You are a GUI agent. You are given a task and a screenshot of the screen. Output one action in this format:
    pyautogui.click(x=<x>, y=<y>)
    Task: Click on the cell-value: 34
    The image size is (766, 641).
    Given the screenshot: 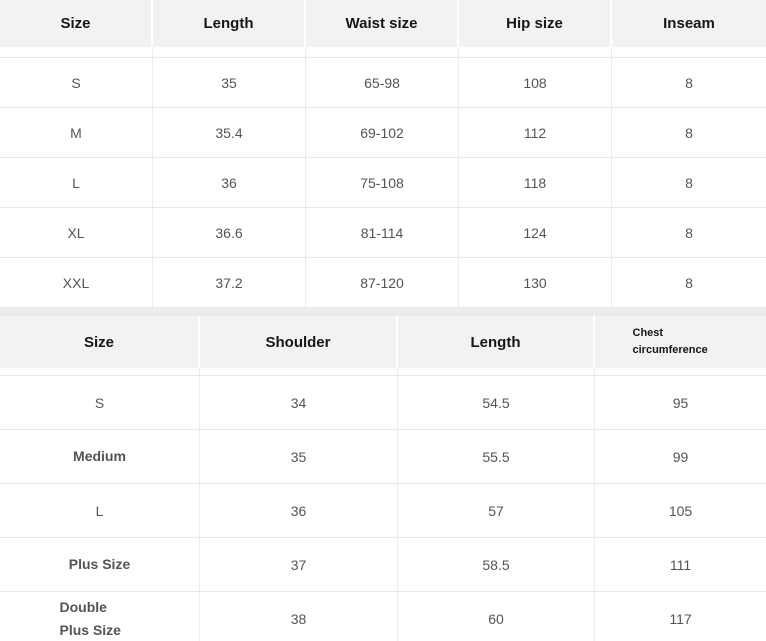 What is the action you would take?
    pyautogui.click(x=298, y=402)
    